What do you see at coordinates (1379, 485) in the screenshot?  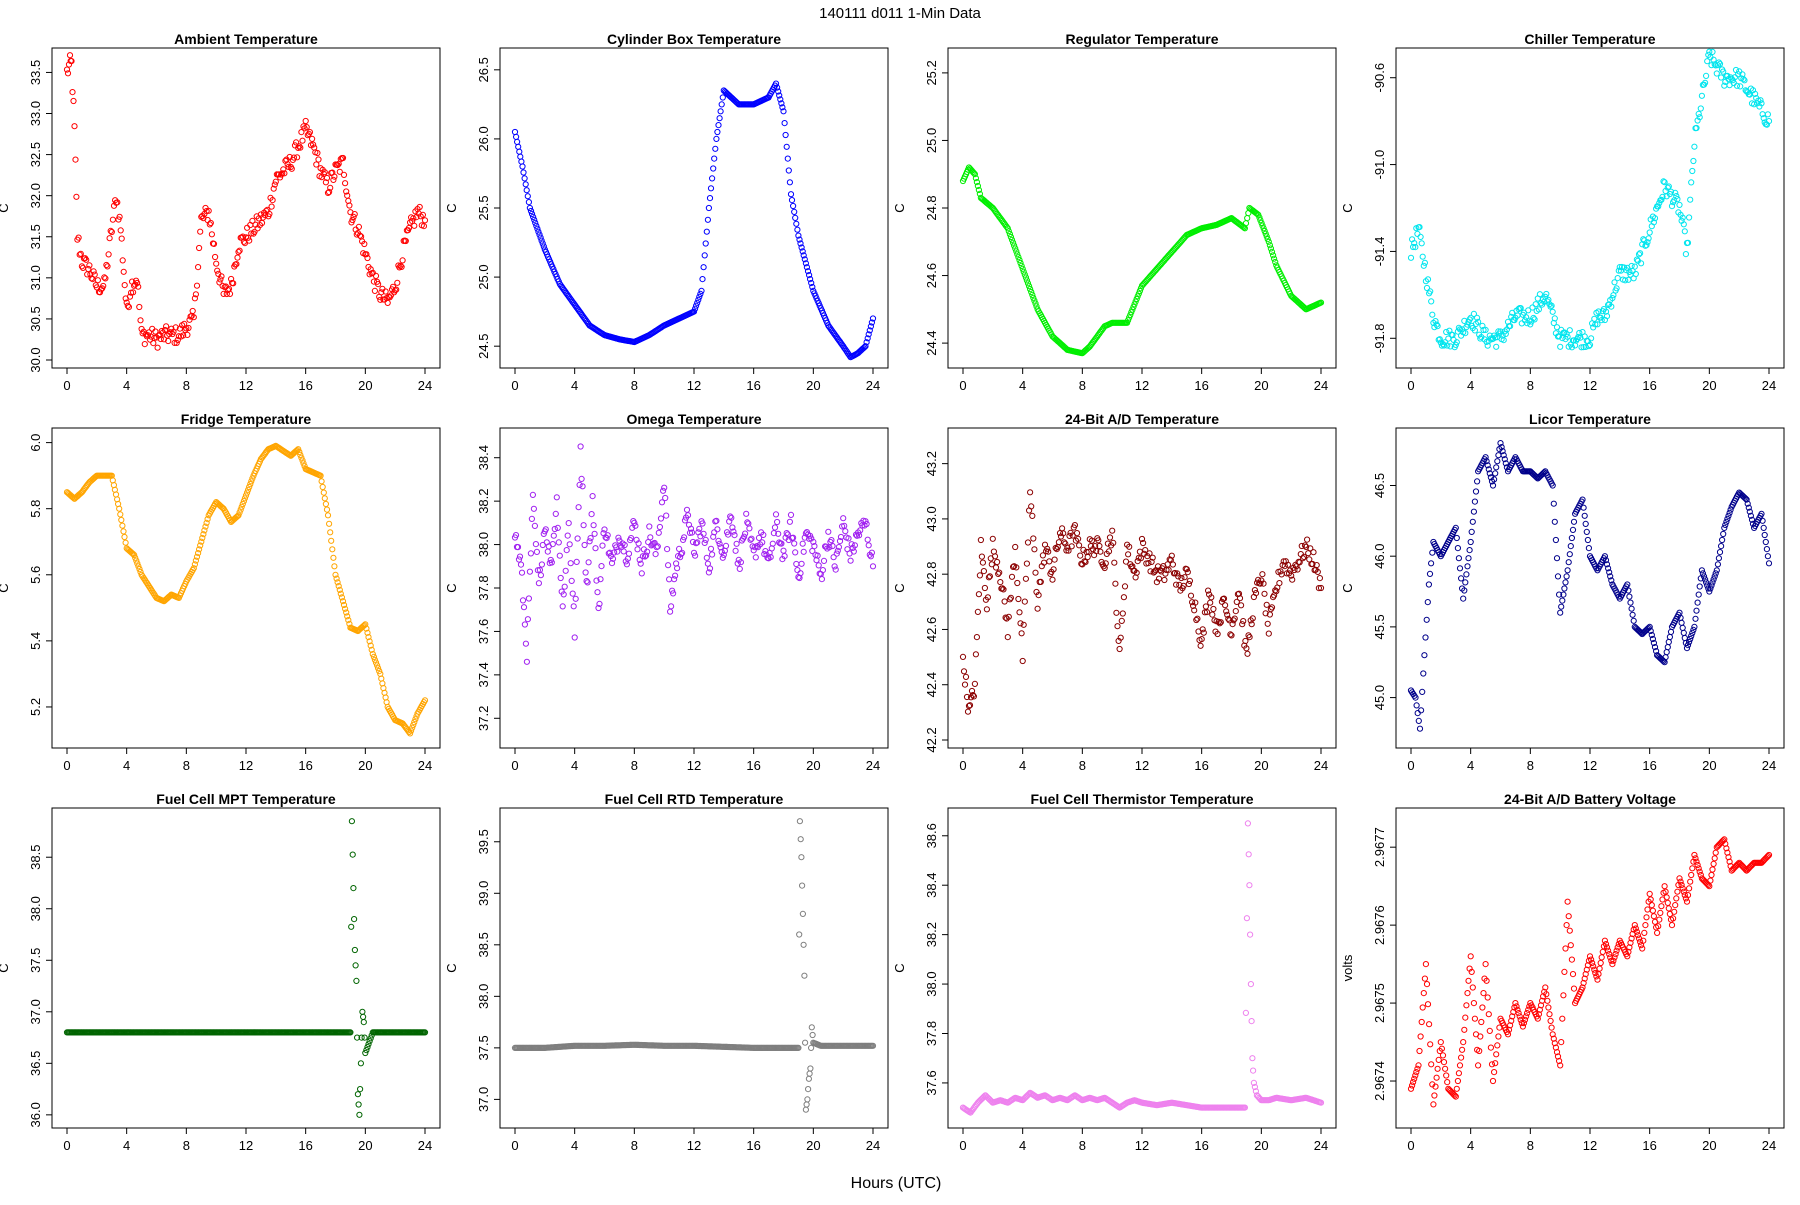 I see `y-tick-label: 46.5` at bounding box center [1379, 485].